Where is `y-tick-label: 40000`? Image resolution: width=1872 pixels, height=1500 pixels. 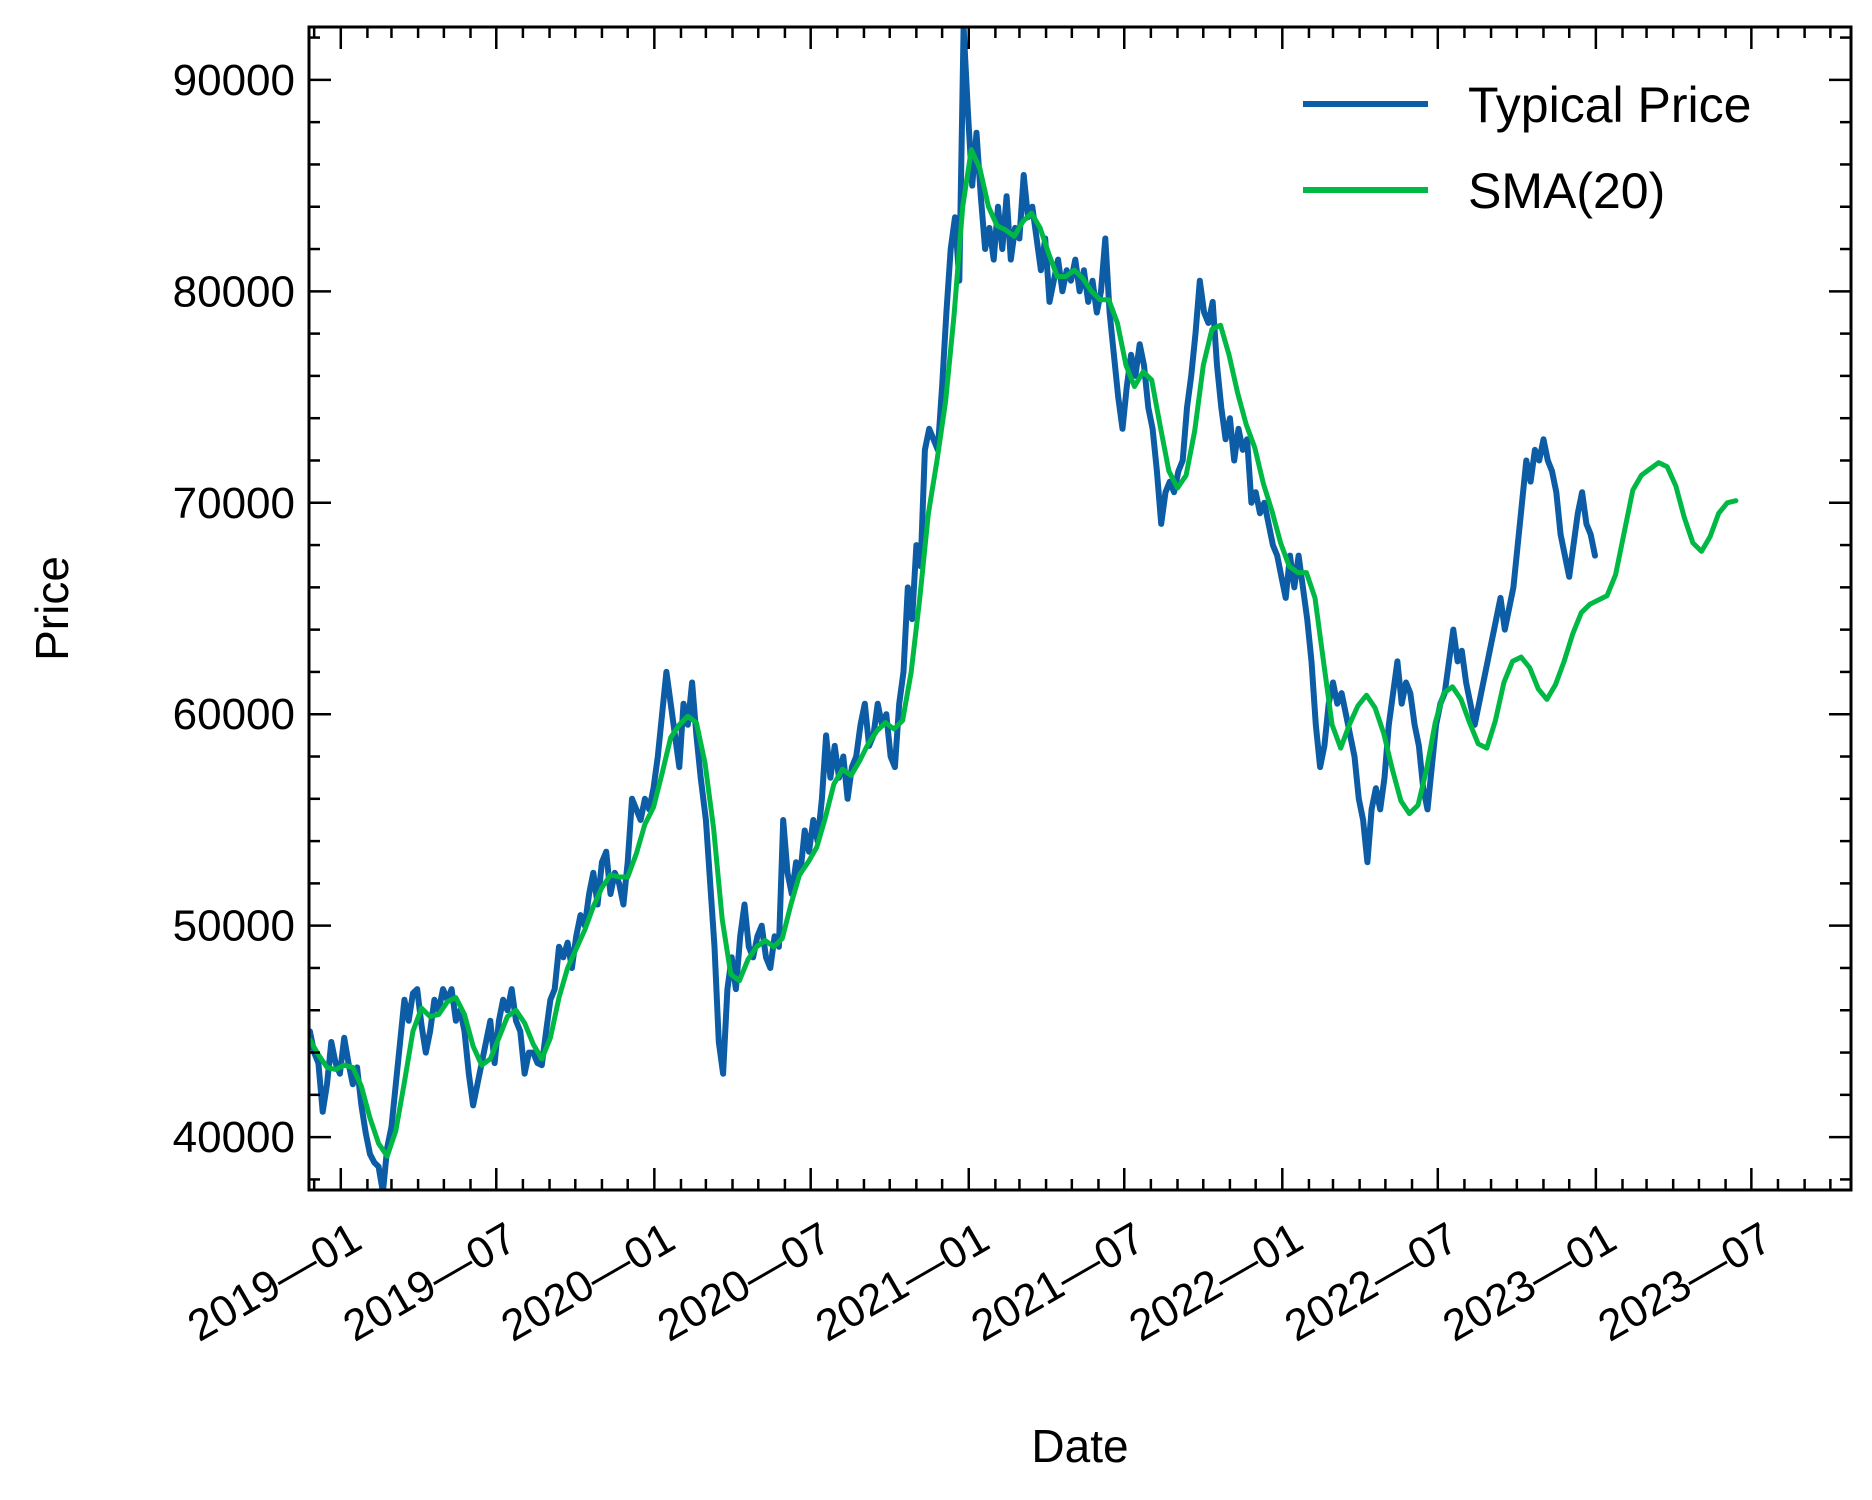 y-tick-label: 40000 is located at coordinates (234, 1137).